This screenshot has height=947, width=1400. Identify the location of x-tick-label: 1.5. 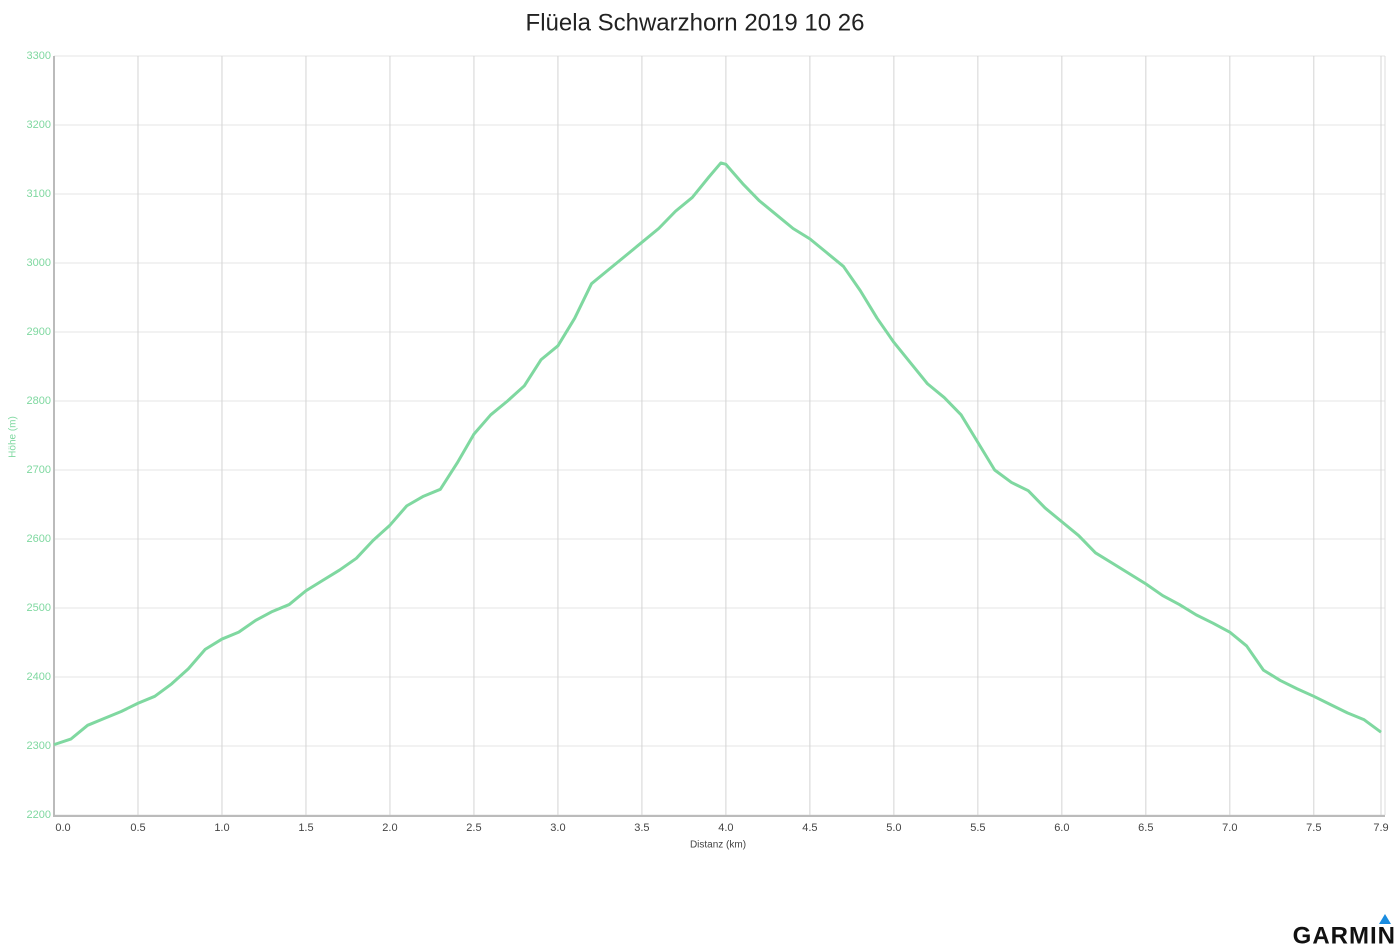
(305, 828).